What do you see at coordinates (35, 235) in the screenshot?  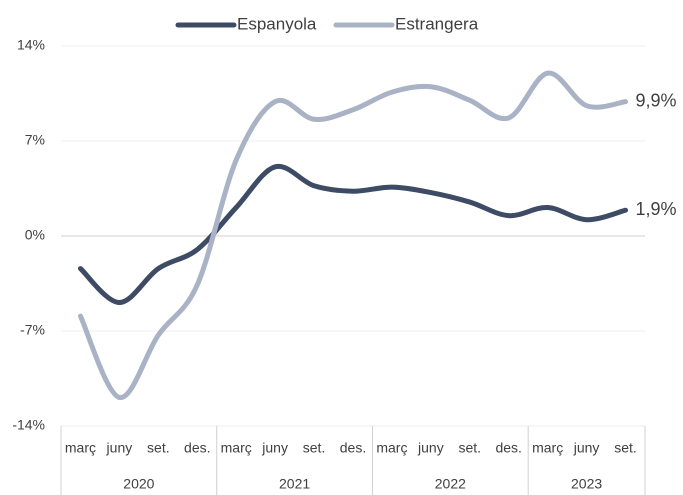 I see `y-tick-label: 0%` at bounding box center [35, 235].